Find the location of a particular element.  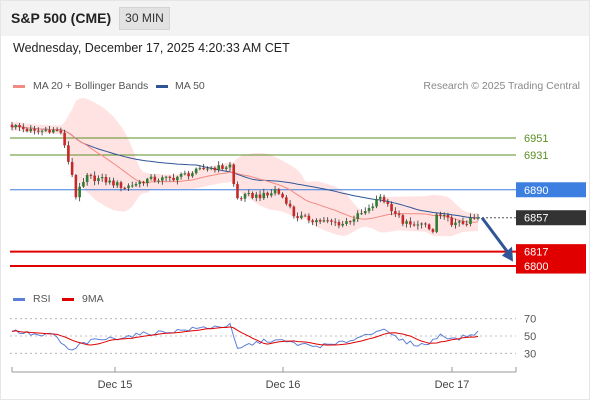

instrument-title: S&P 500 (CME) is located at coordinates (61, 18).